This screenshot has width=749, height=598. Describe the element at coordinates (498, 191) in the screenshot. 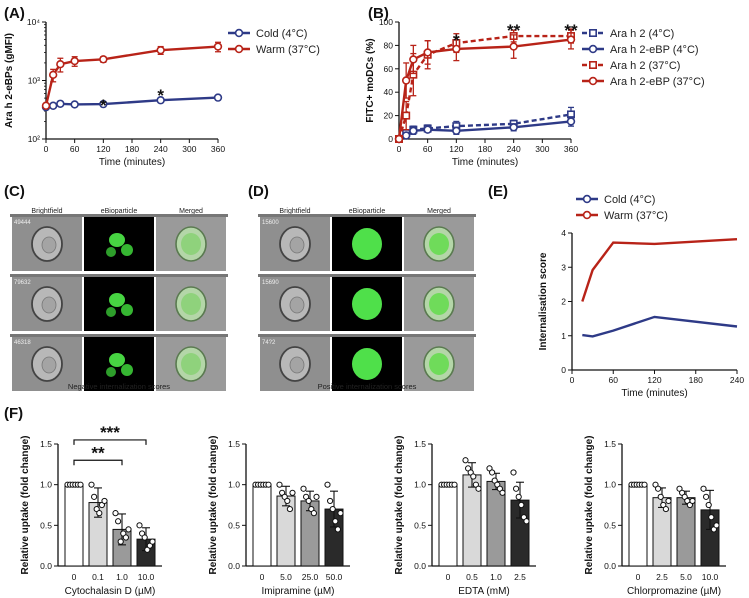

I see `panel-label-e: (E)` at that location.